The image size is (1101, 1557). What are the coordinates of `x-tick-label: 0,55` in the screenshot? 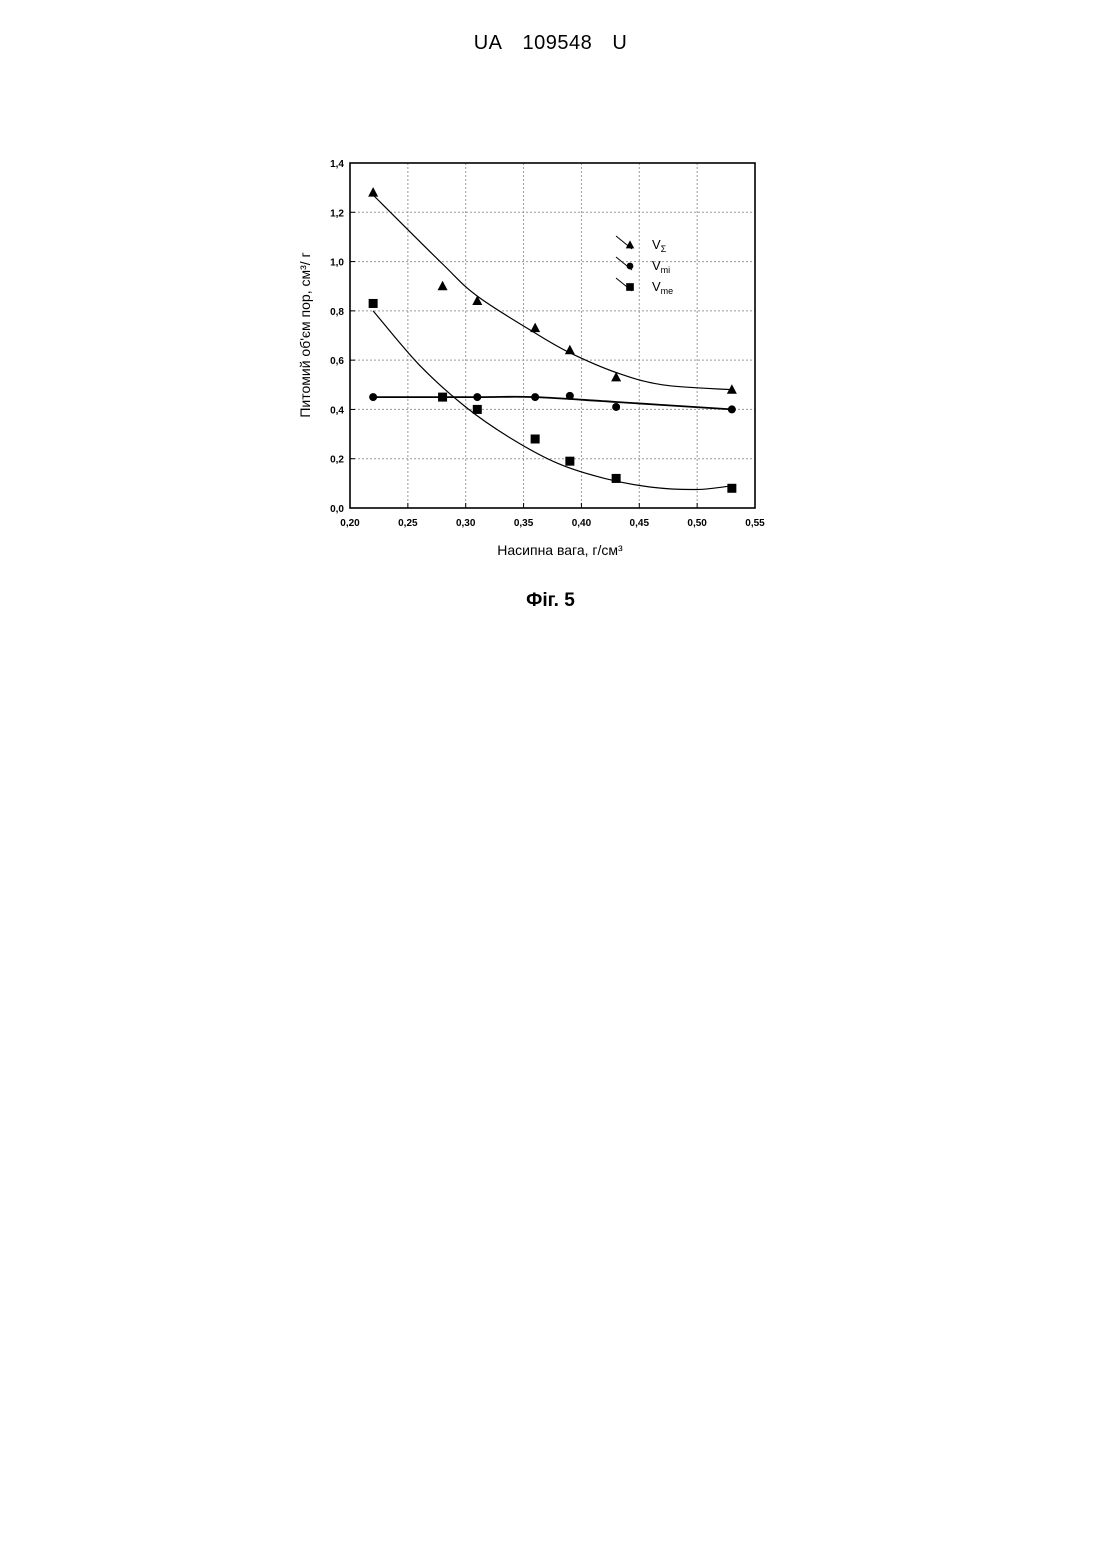 It's located at (755, 523).